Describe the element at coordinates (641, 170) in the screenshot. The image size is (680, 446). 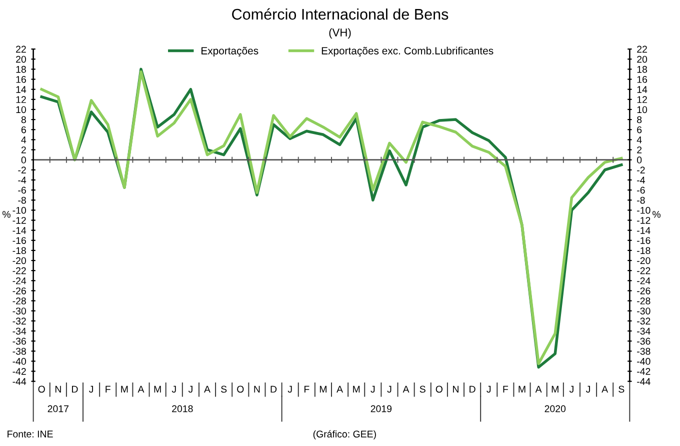
I see `y2-tick-label: -2` at that location.